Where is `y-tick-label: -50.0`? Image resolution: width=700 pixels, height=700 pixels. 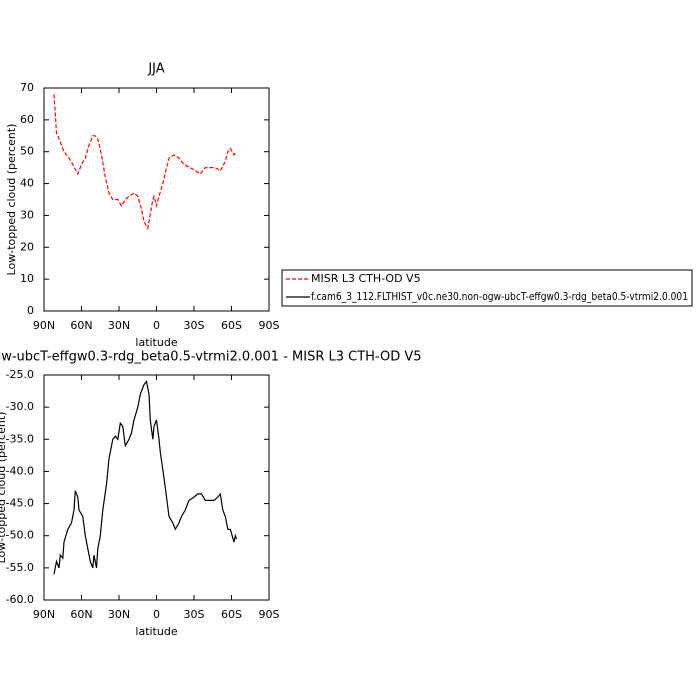
y-tick-label: -50.0 is located at coordinates (20, 535).